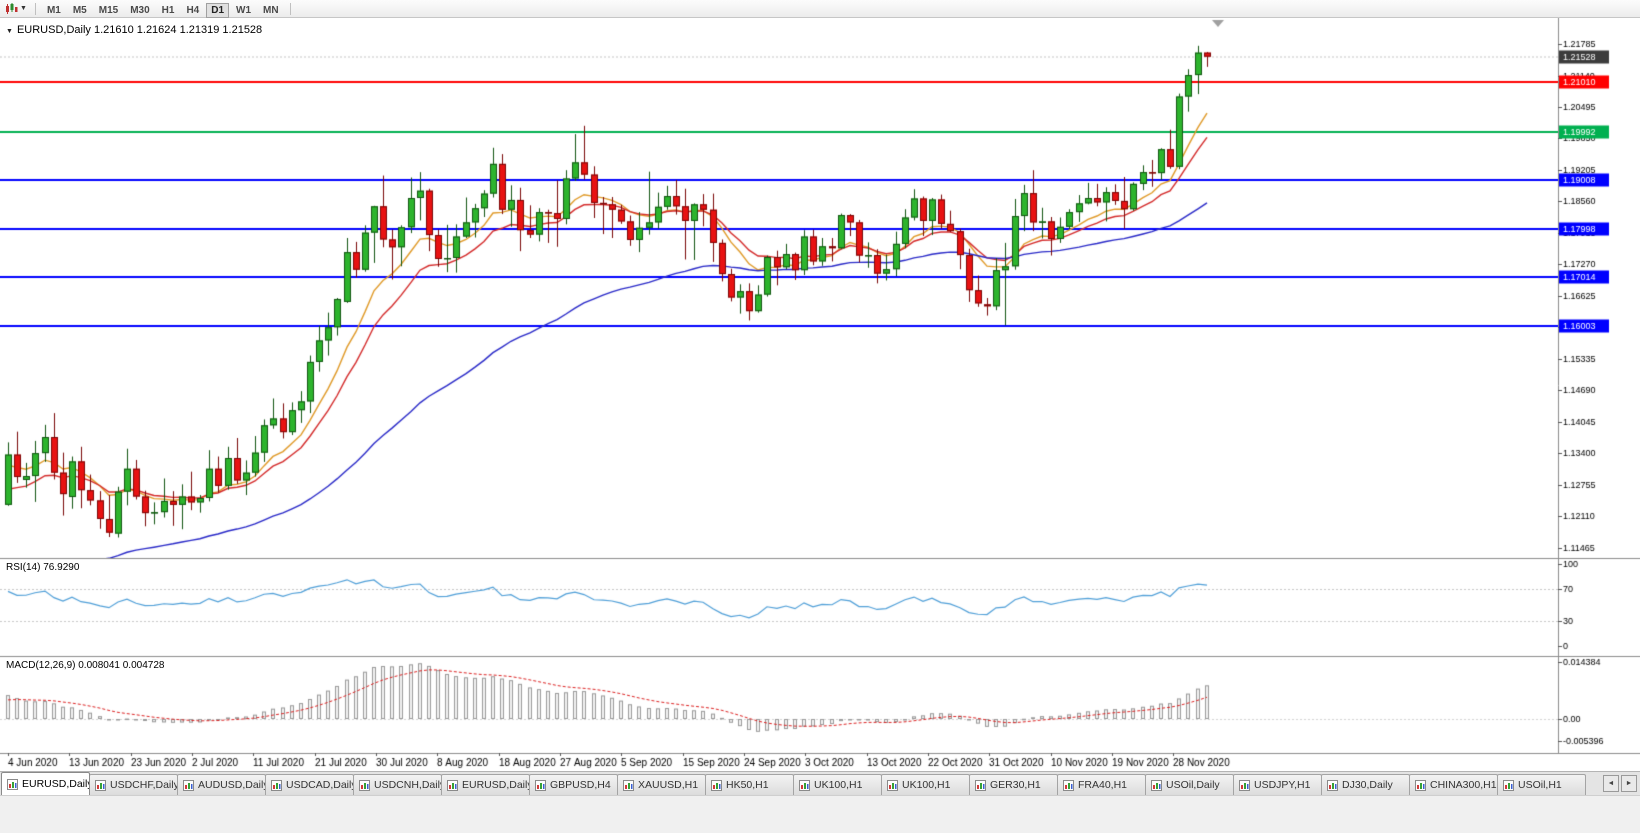 This screenshot has width=1640, height=833. Describe the element at coordinates (23, 8) in the screenshot. I see `chart-dropdown-caret-icon: ▼` at that location.